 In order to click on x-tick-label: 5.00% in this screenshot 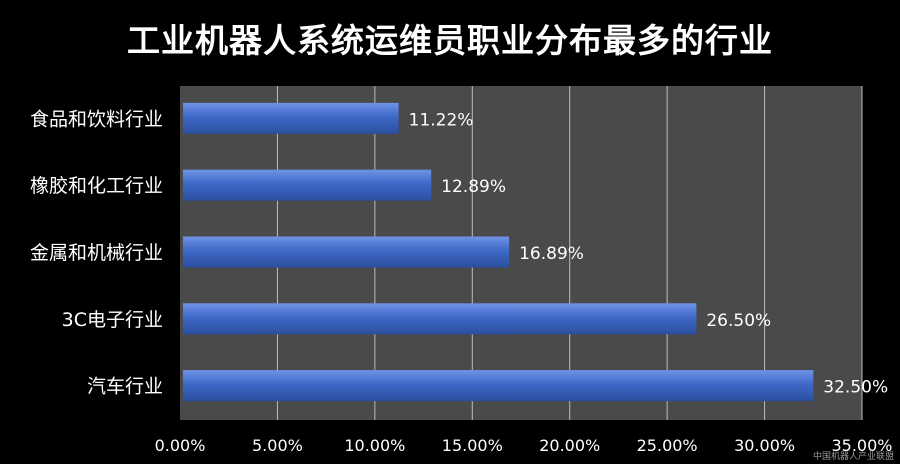, I will do `click(277, 445)`.